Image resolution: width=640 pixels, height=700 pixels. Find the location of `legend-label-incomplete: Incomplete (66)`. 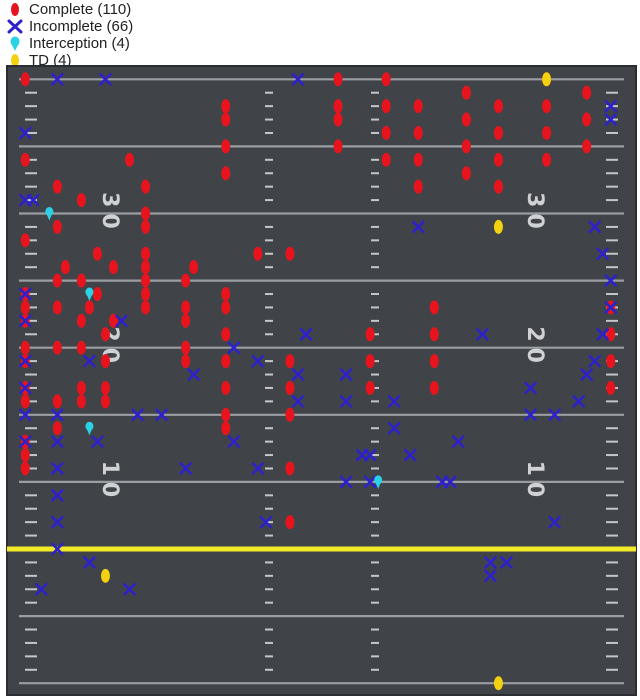

legend-label-incomplete: Incomplete (66) is located at coordinates (81, 26).